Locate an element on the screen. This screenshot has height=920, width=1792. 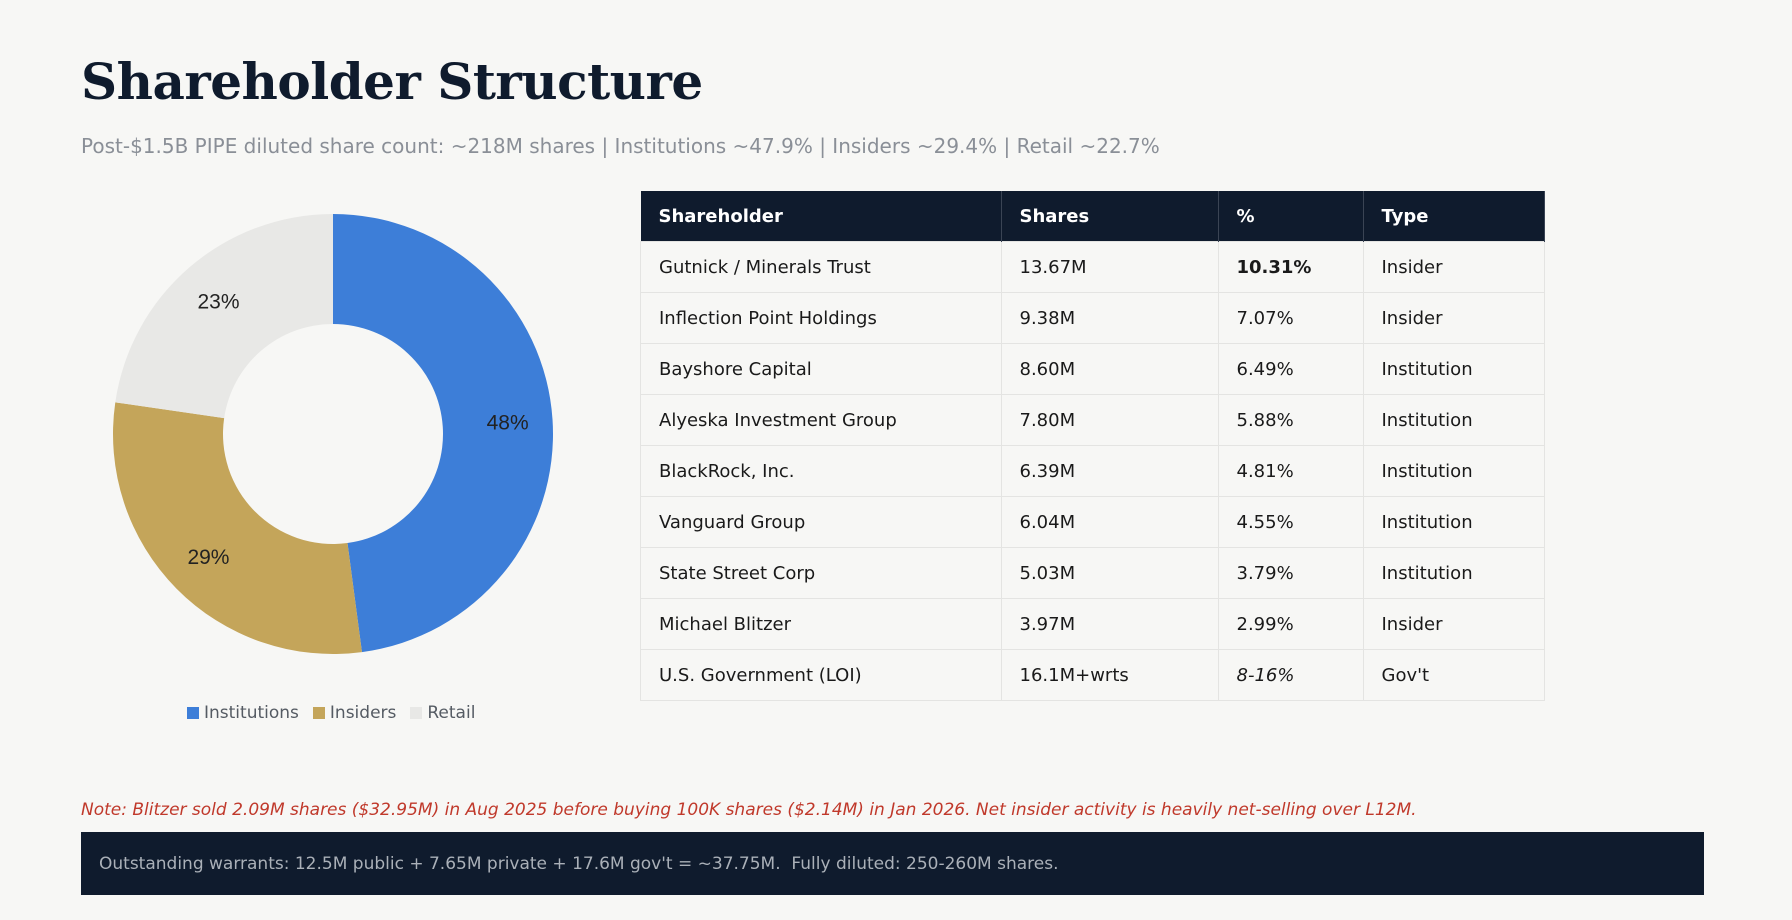
legend-item-institutions: Institutions is located at coordinates (243, 713).